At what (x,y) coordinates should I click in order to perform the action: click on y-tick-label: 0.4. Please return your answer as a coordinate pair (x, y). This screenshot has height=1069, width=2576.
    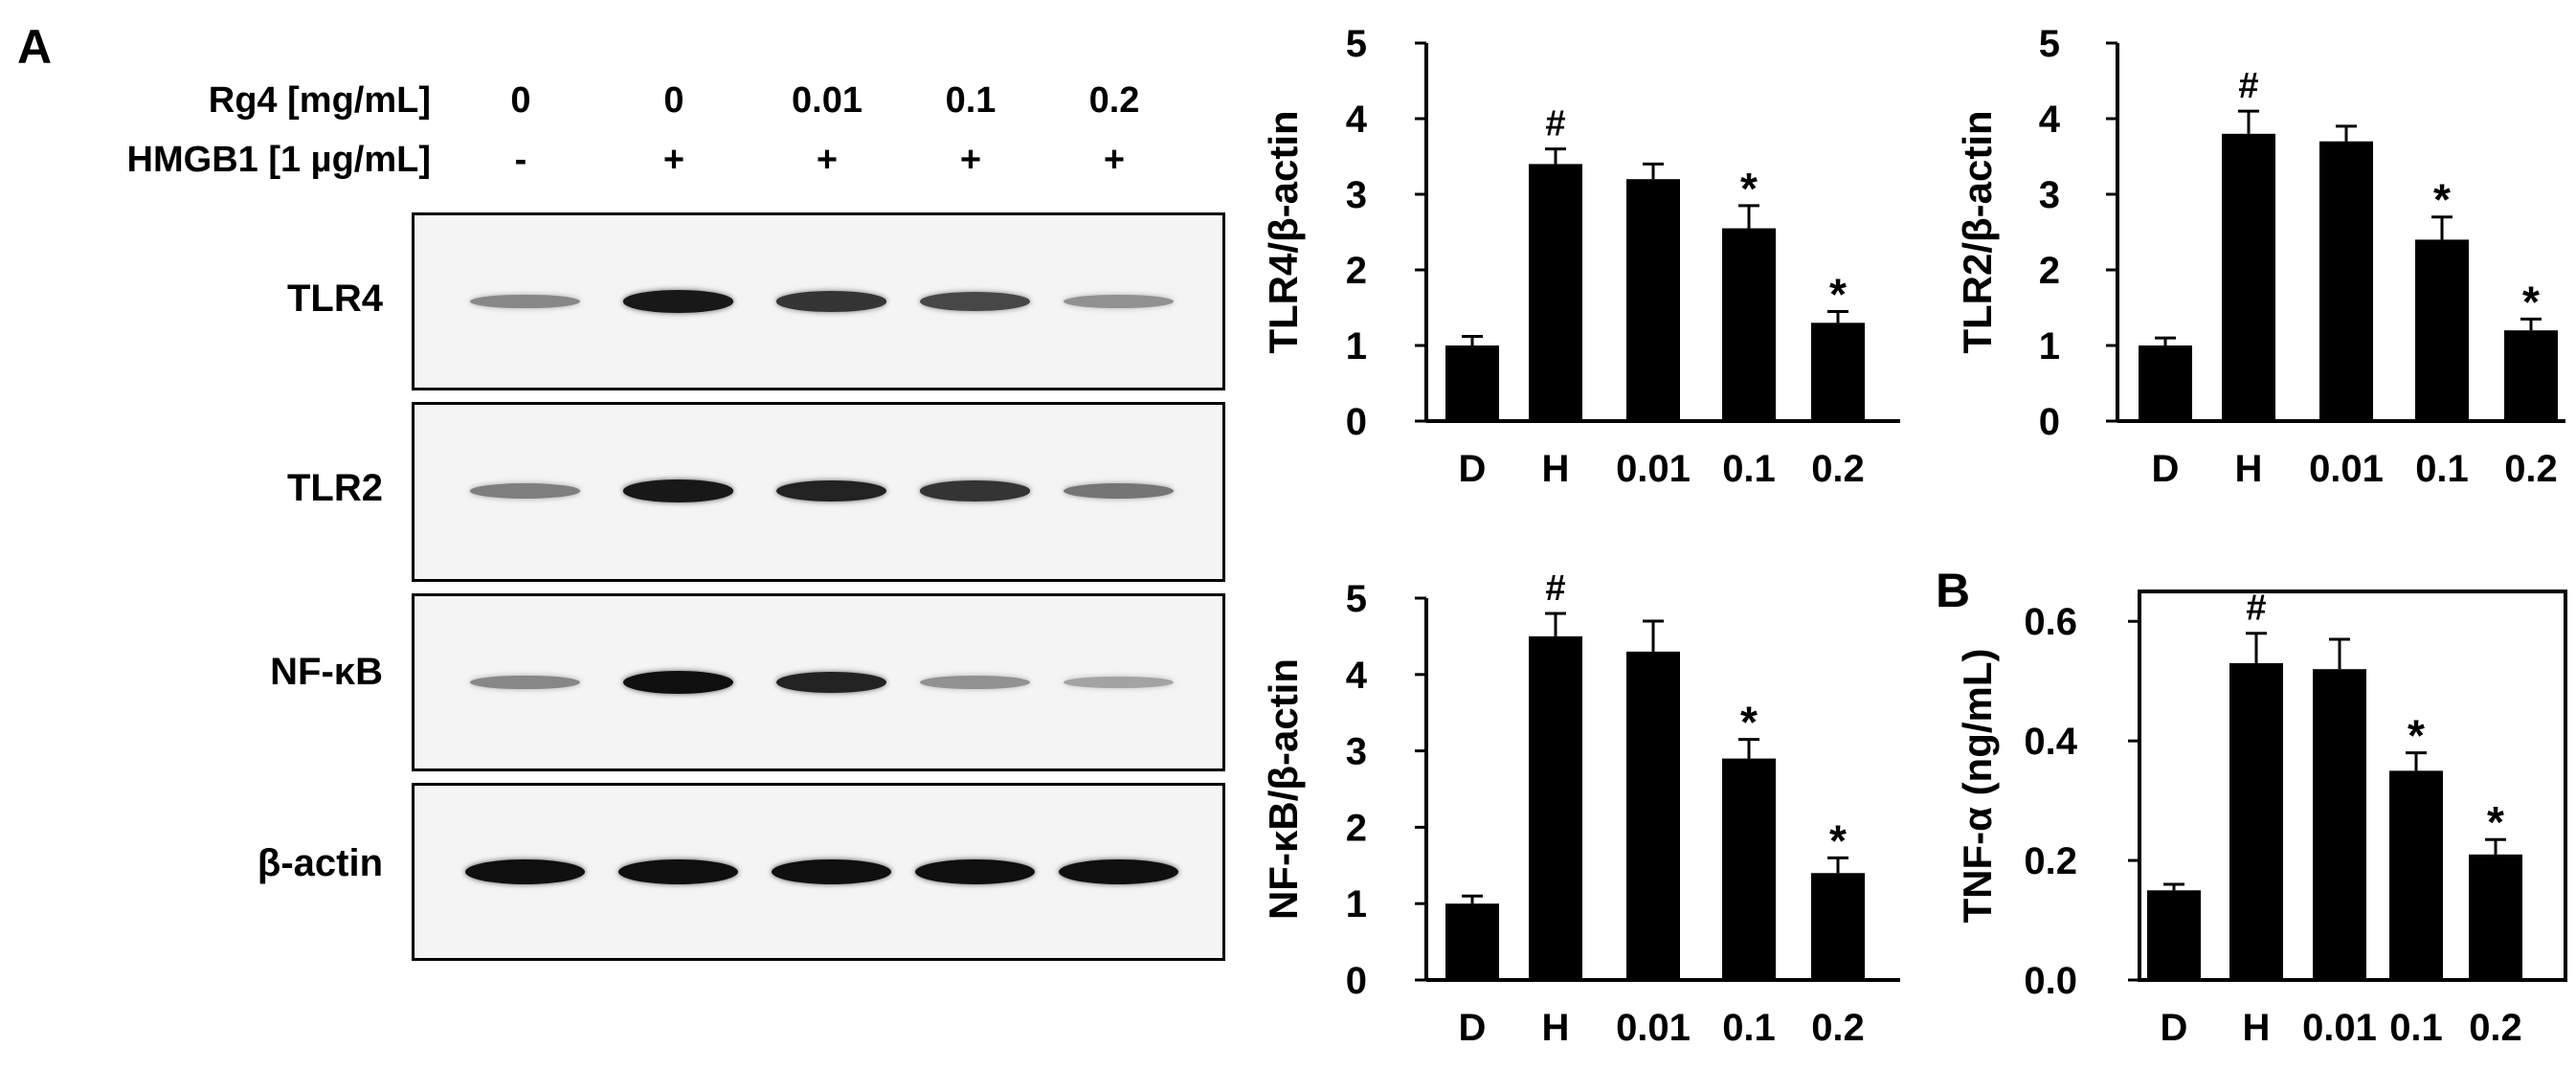
    Looking at the image, I should click on (2051, 742).